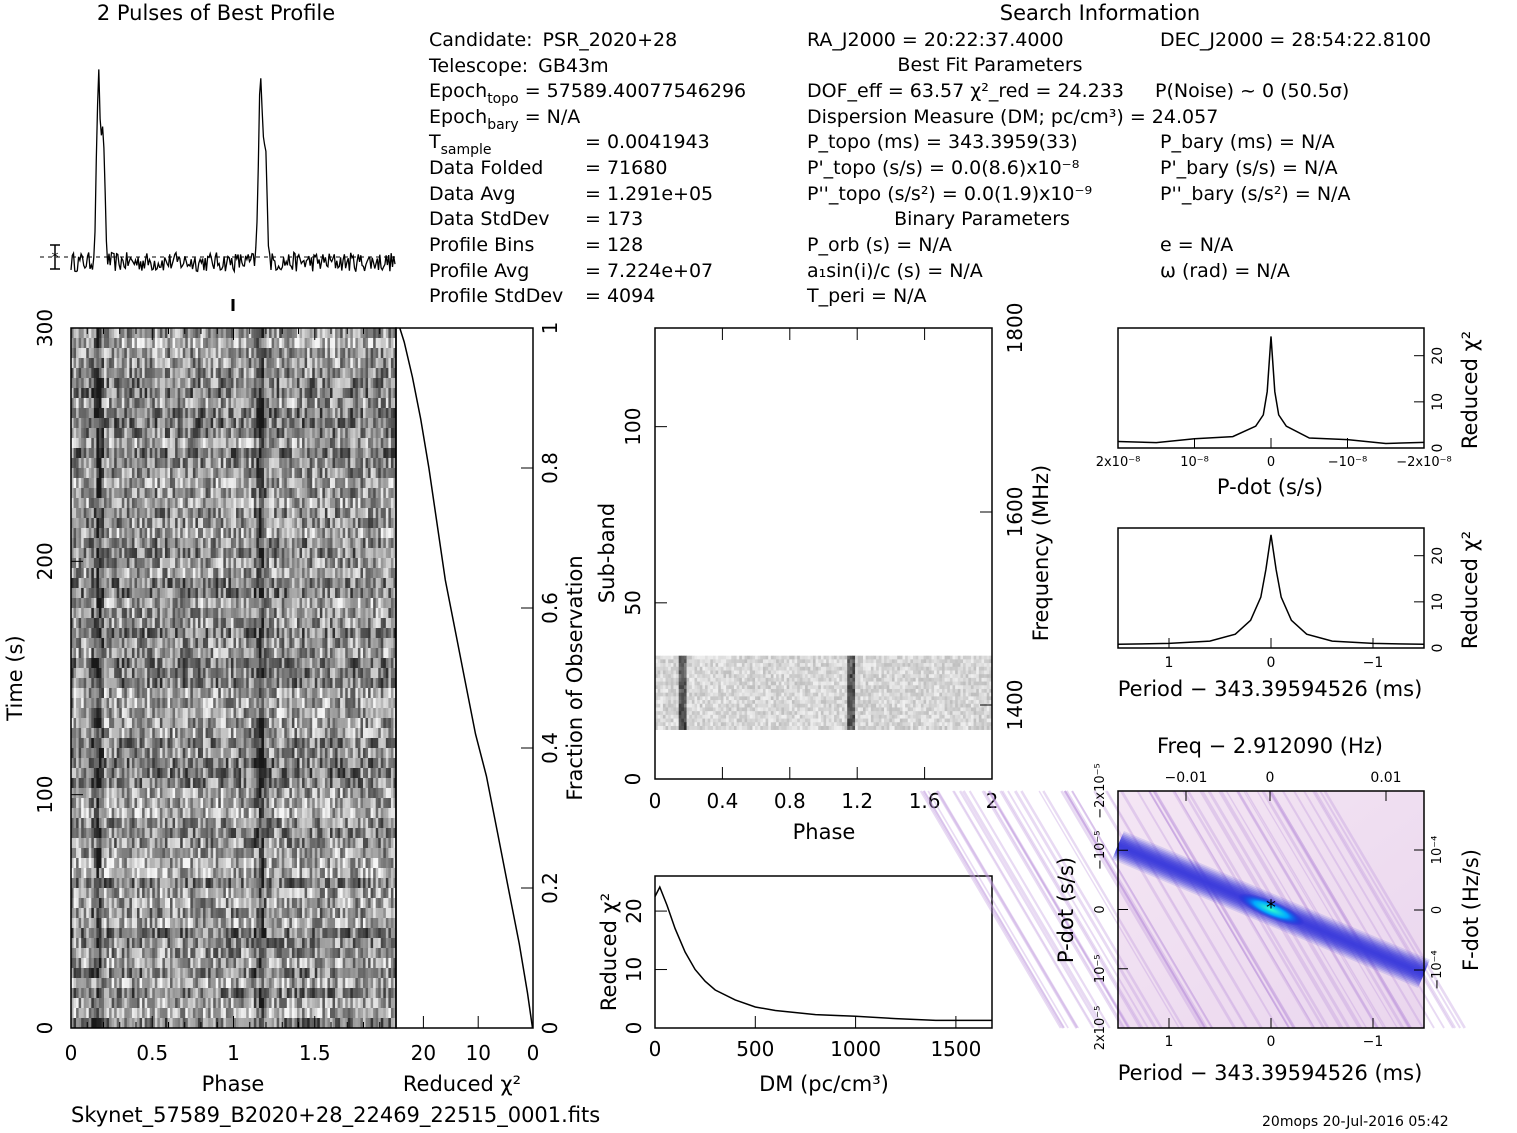 This screenshot has height=1133, width=1517. Describe the element at coordinates (1295, 40) in the screenshot. I see `info-dec: DEC_J2000 = 28:54:22.8100` at that location.